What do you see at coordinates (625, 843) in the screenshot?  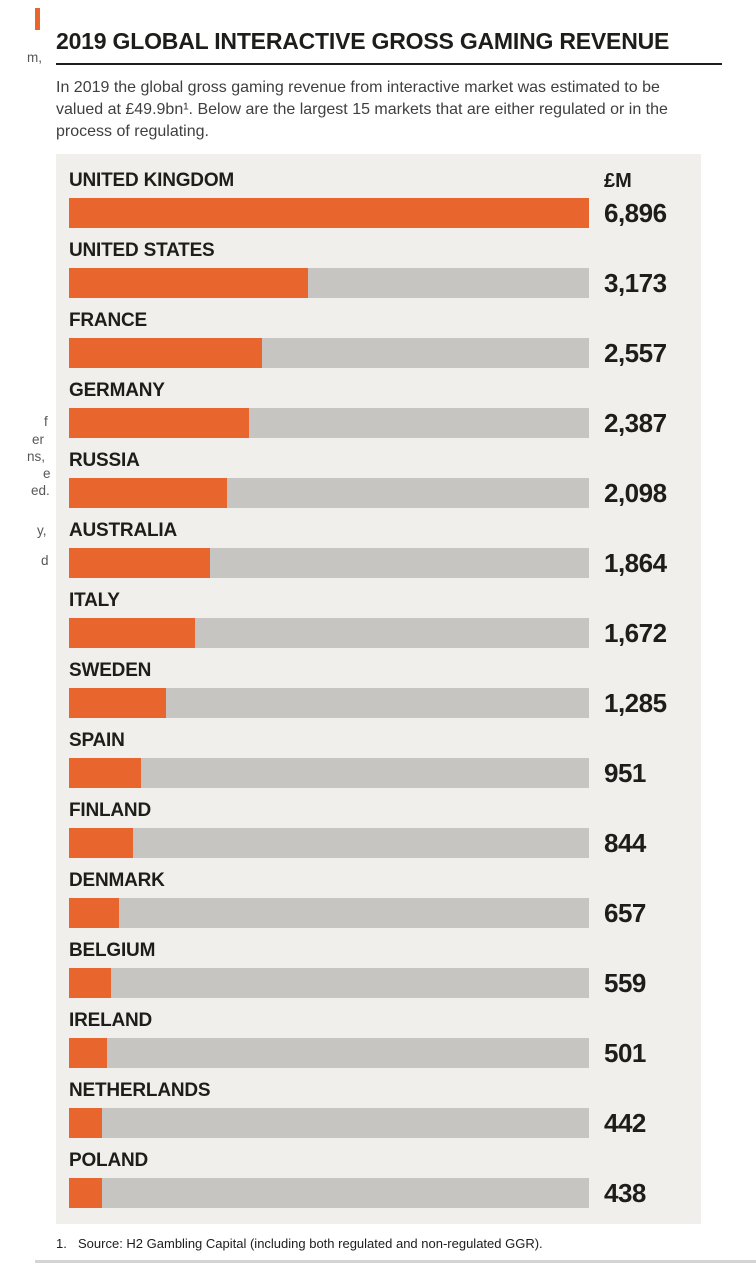 I see `value-label: 844` at bounding box center [625, 843].